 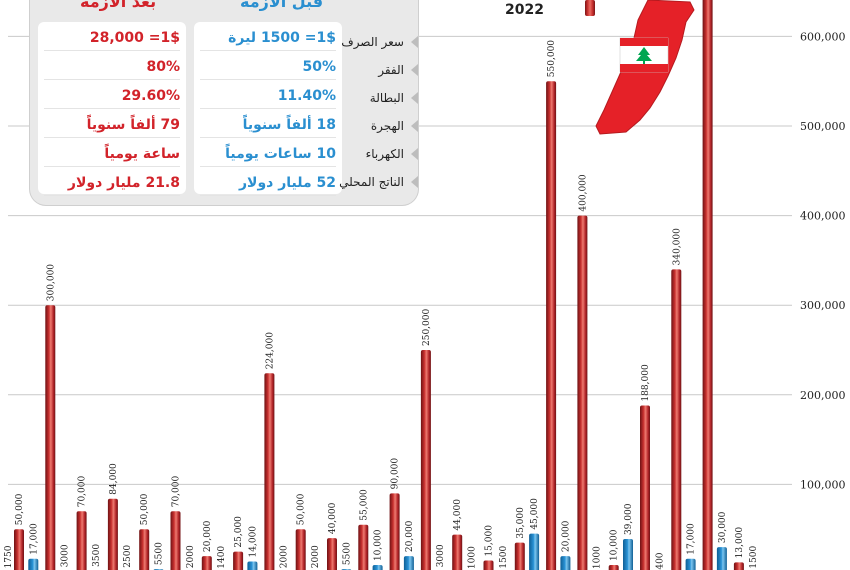 What do you see at coordinates (490, 541) in the screenshot?
I see `bar-value-label: 15,000` at bounding box center [490, 541].